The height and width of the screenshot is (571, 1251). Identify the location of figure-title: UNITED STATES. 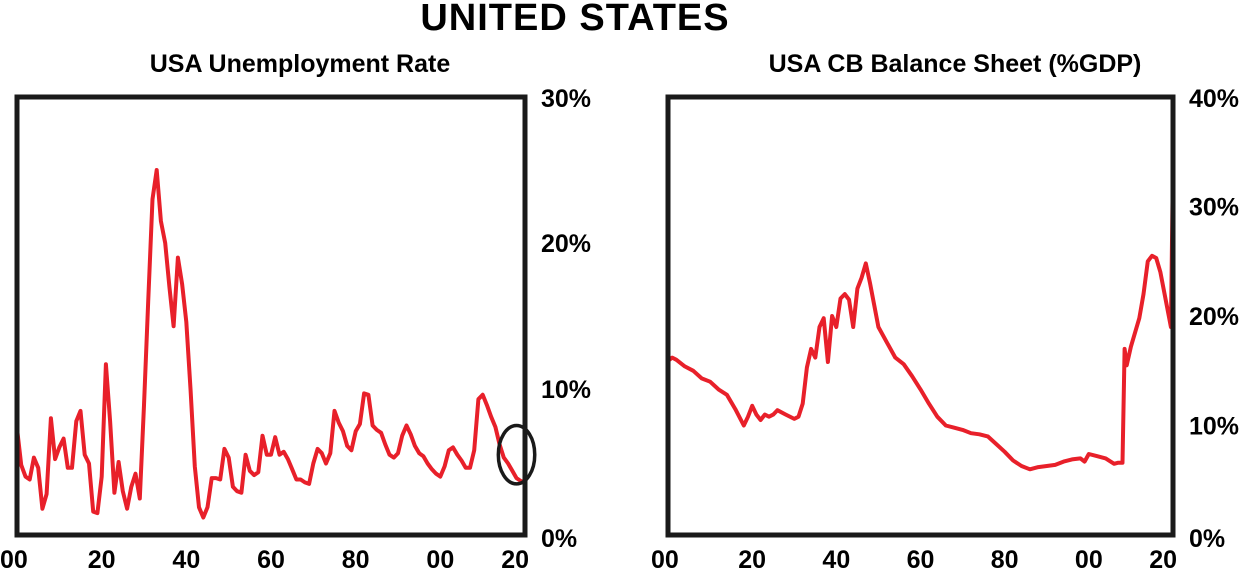
(574, 19).